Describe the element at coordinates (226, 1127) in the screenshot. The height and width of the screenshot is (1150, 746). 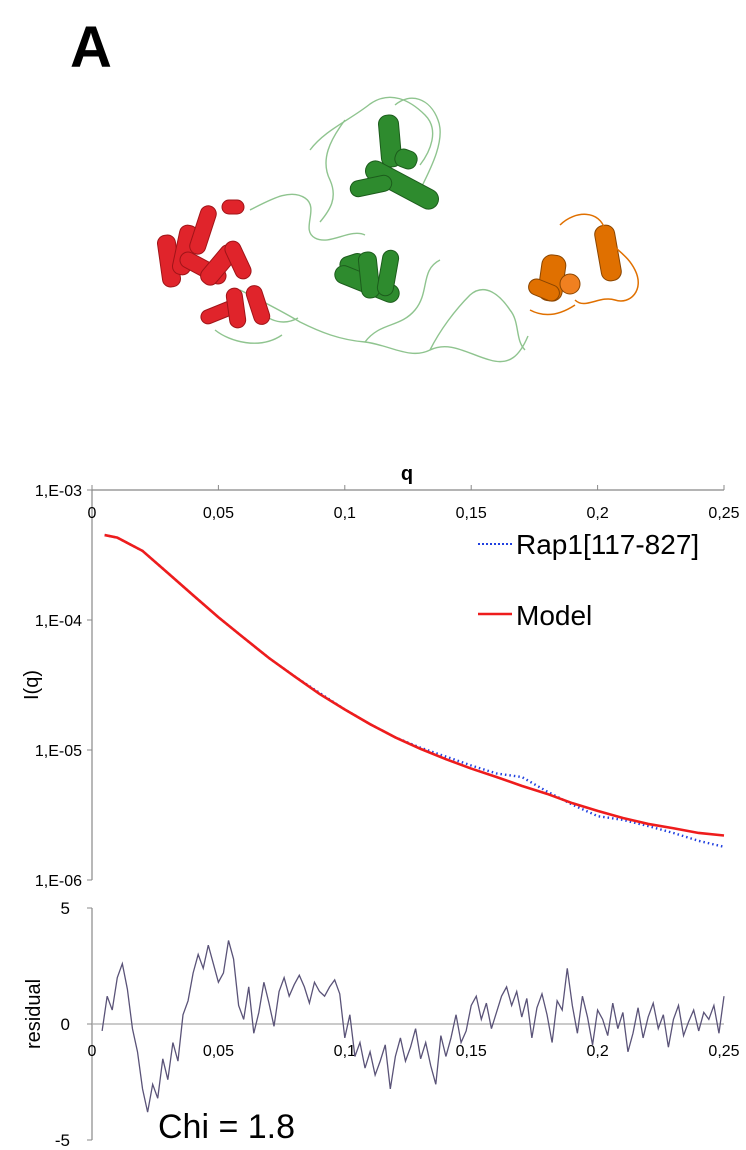
I see `chi-annotation: Chi = 1.8` at that location.